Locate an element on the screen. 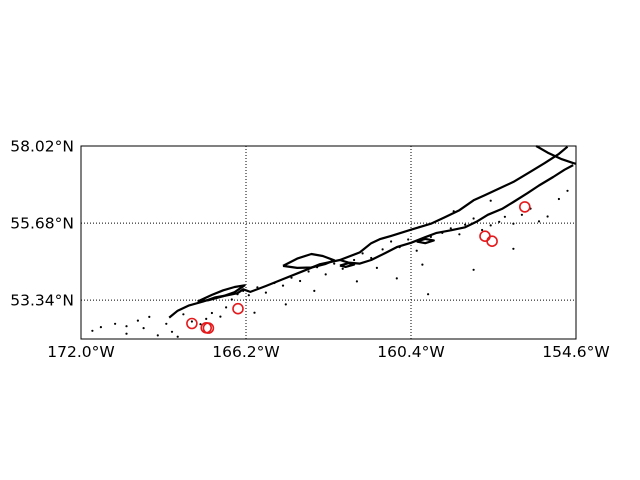 The image size is (640, 480). coastline-shumagin-islands is located at coordinates (425, 241).